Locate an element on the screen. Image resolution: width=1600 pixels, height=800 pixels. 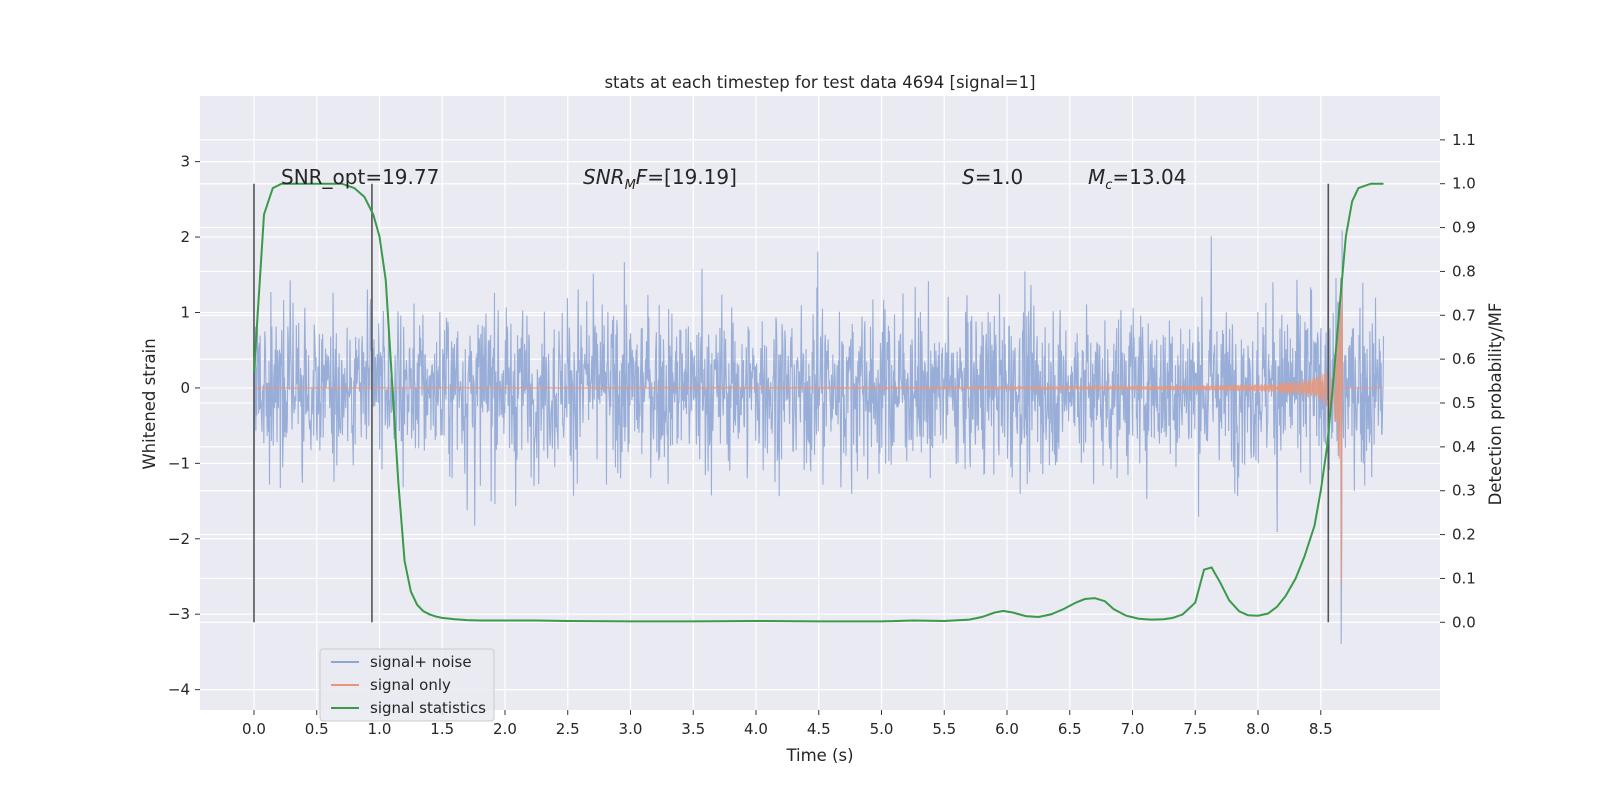
right-tick-label: 0.0 is located at coordinates (1464, 622).